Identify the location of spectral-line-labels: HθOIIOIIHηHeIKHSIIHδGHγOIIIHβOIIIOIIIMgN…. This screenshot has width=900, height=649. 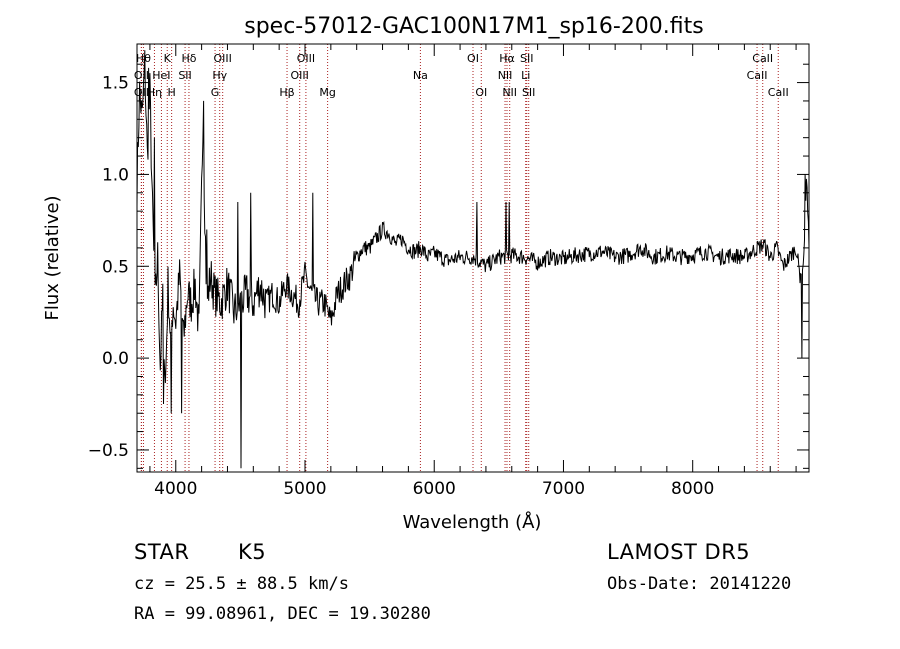
(461, 75).